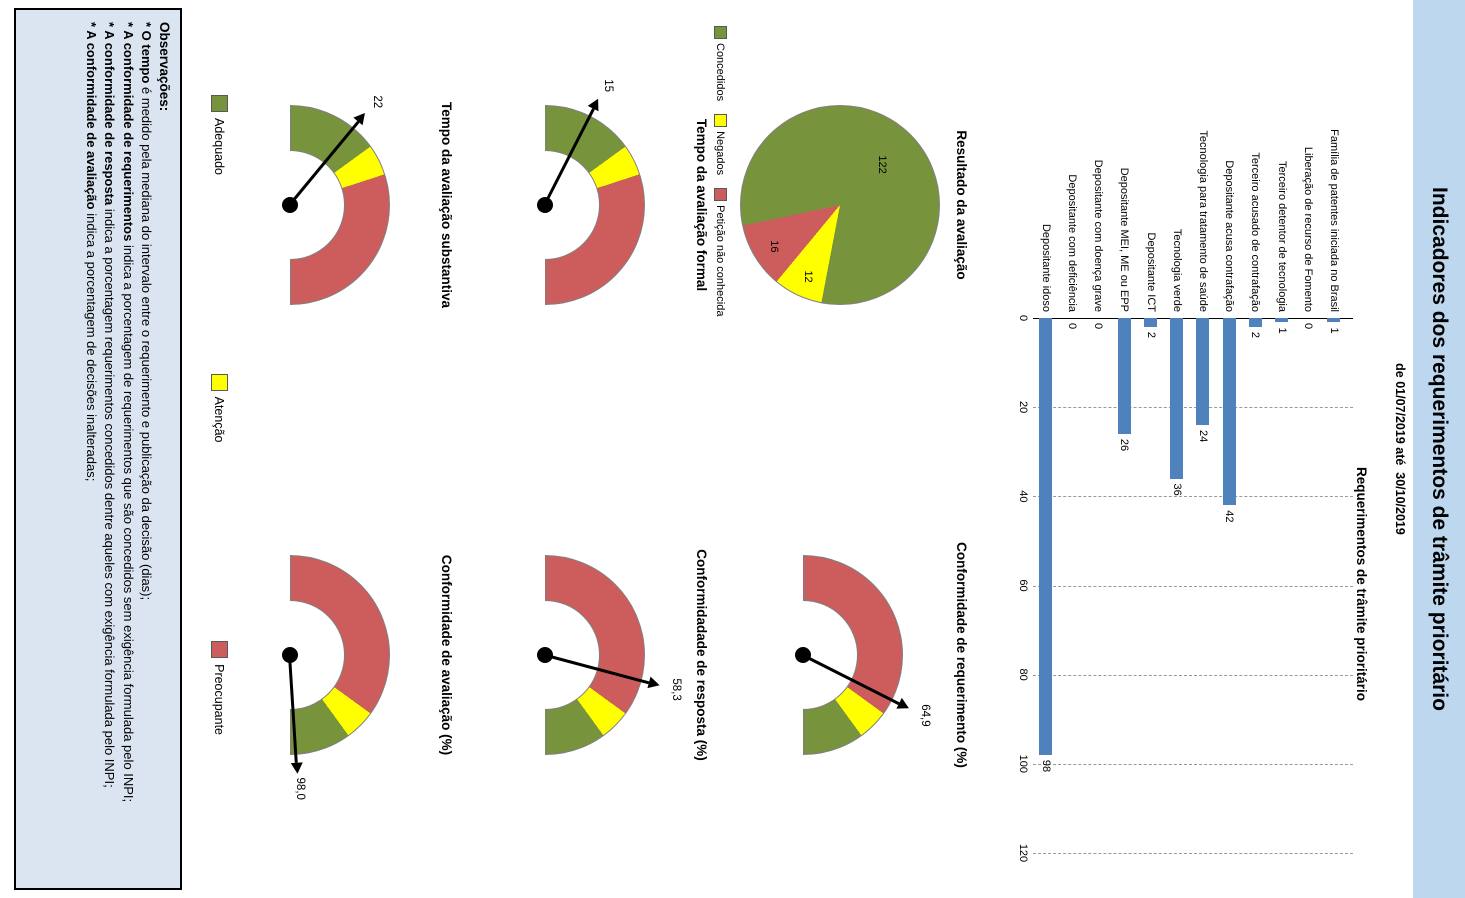 This screenshot has height=898, width=1465. Describe the element at coordinates (720, 153) in the screenshot. I see `legend-label: Negados` at that location.